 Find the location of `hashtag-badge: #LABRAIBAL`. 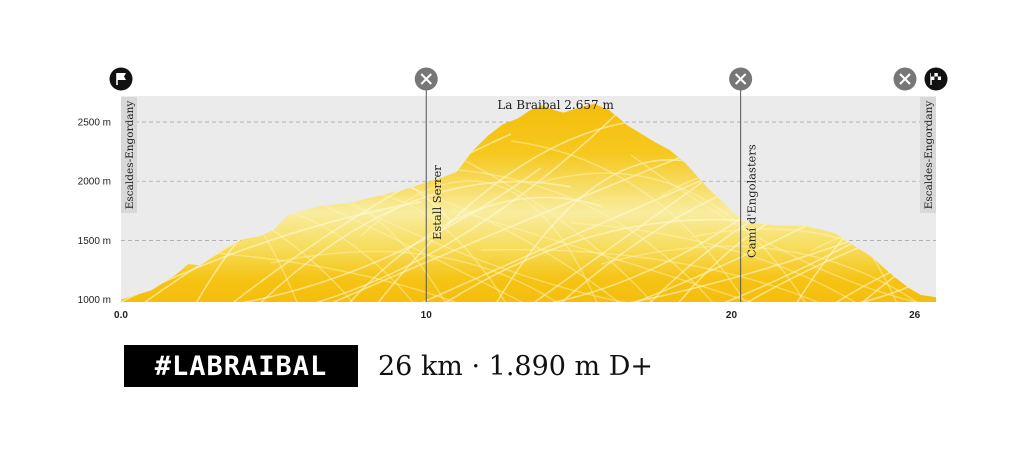

hashtag-badge: #LABRAIBAL is located at coordinates (241, 366).